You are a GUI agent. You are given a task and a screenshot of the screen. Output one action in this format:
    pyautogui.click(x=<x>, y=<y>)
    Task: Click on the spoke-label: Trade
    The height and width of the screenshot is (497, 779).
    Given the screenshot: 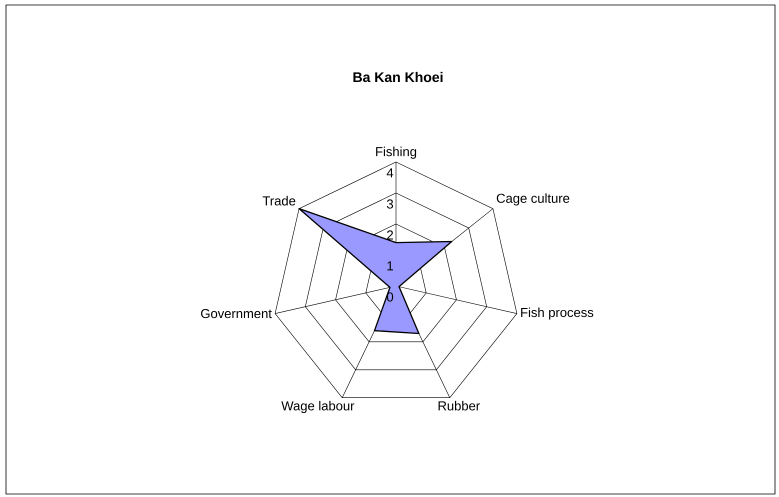 What is the action you would take?
    pyautogui.click(x=279, y=201)
    